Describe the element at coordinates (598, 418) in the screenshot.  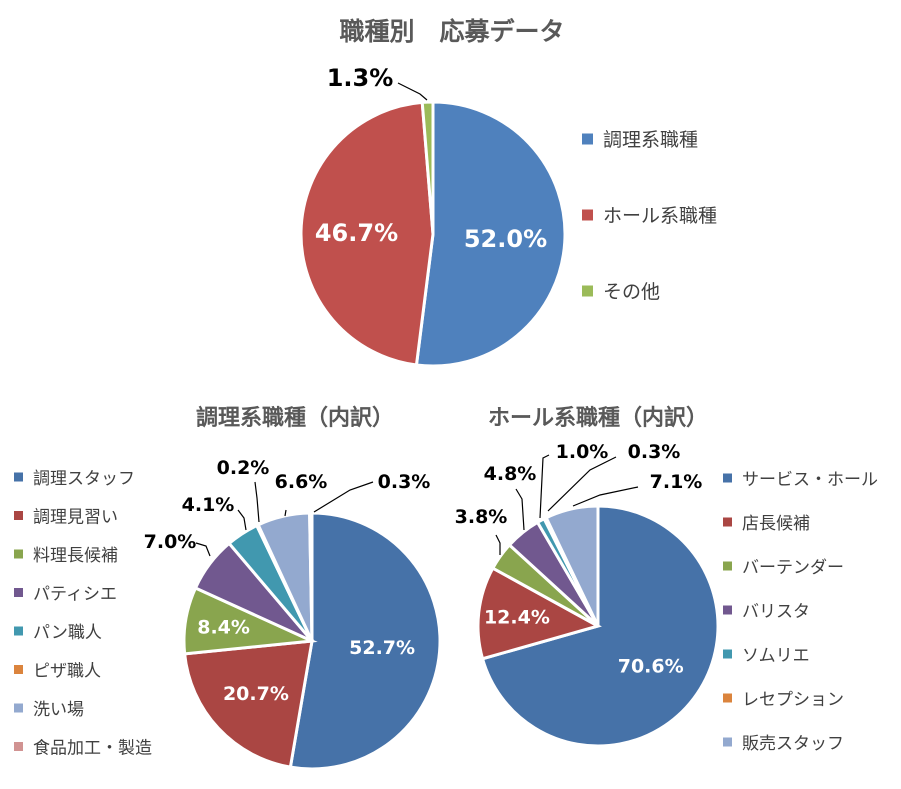
I see `hall-chart-title: ホール系職種（内訳）` at that location.